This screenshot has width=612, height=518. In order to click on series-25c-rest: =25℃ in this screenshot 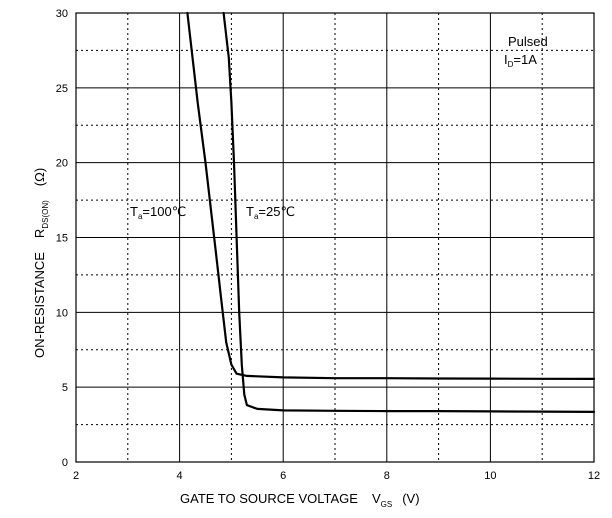, I will do `click(276, 211)`.